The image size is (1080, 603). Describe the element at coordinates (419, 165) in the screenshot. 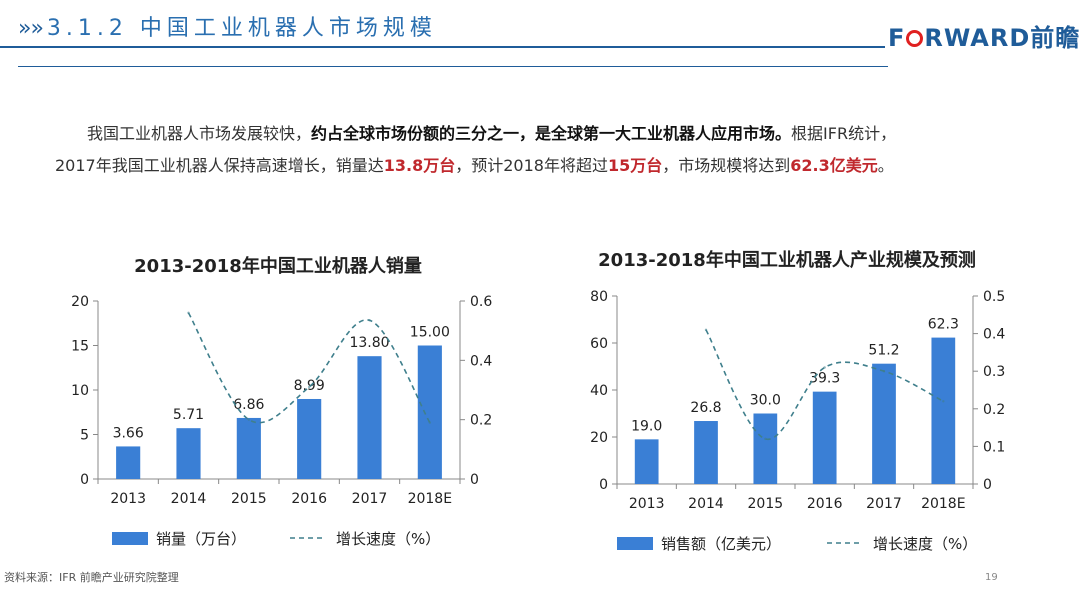

I see `highlight-sales: 13.8万台` at that location.